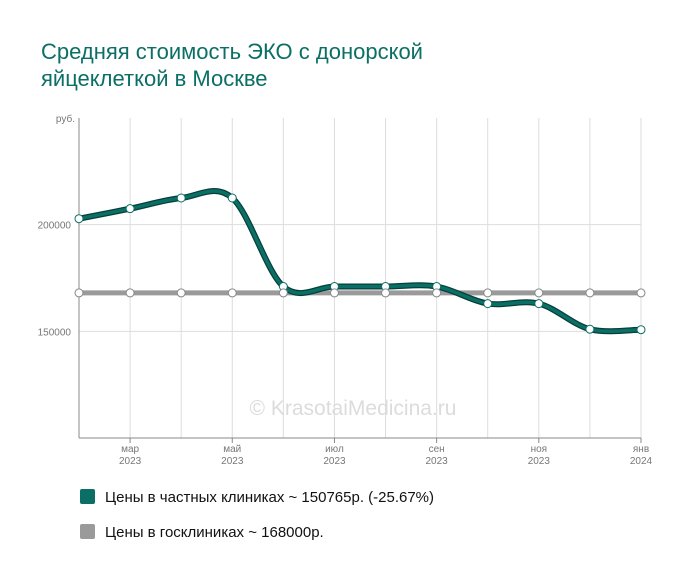 The width and height of the screenshot is (700, 581). I want to click on legend-item-public: Цены в госклиниках ~ 168000р., so click(202, 532).